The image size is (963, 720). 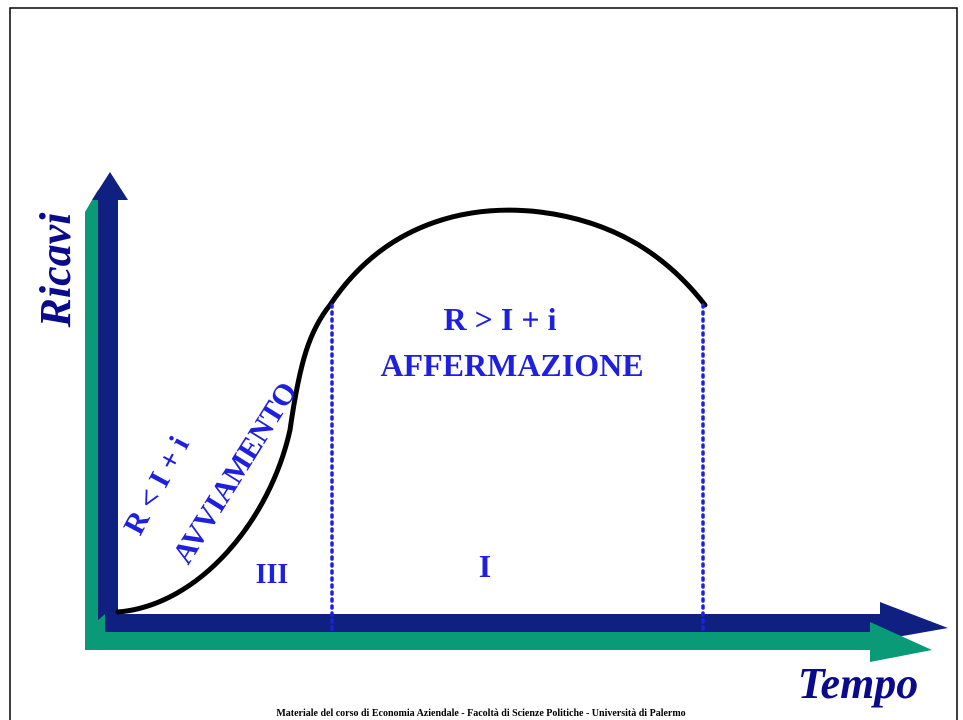 I want to click on phase-numeral: III, so click(x=272, y=574).